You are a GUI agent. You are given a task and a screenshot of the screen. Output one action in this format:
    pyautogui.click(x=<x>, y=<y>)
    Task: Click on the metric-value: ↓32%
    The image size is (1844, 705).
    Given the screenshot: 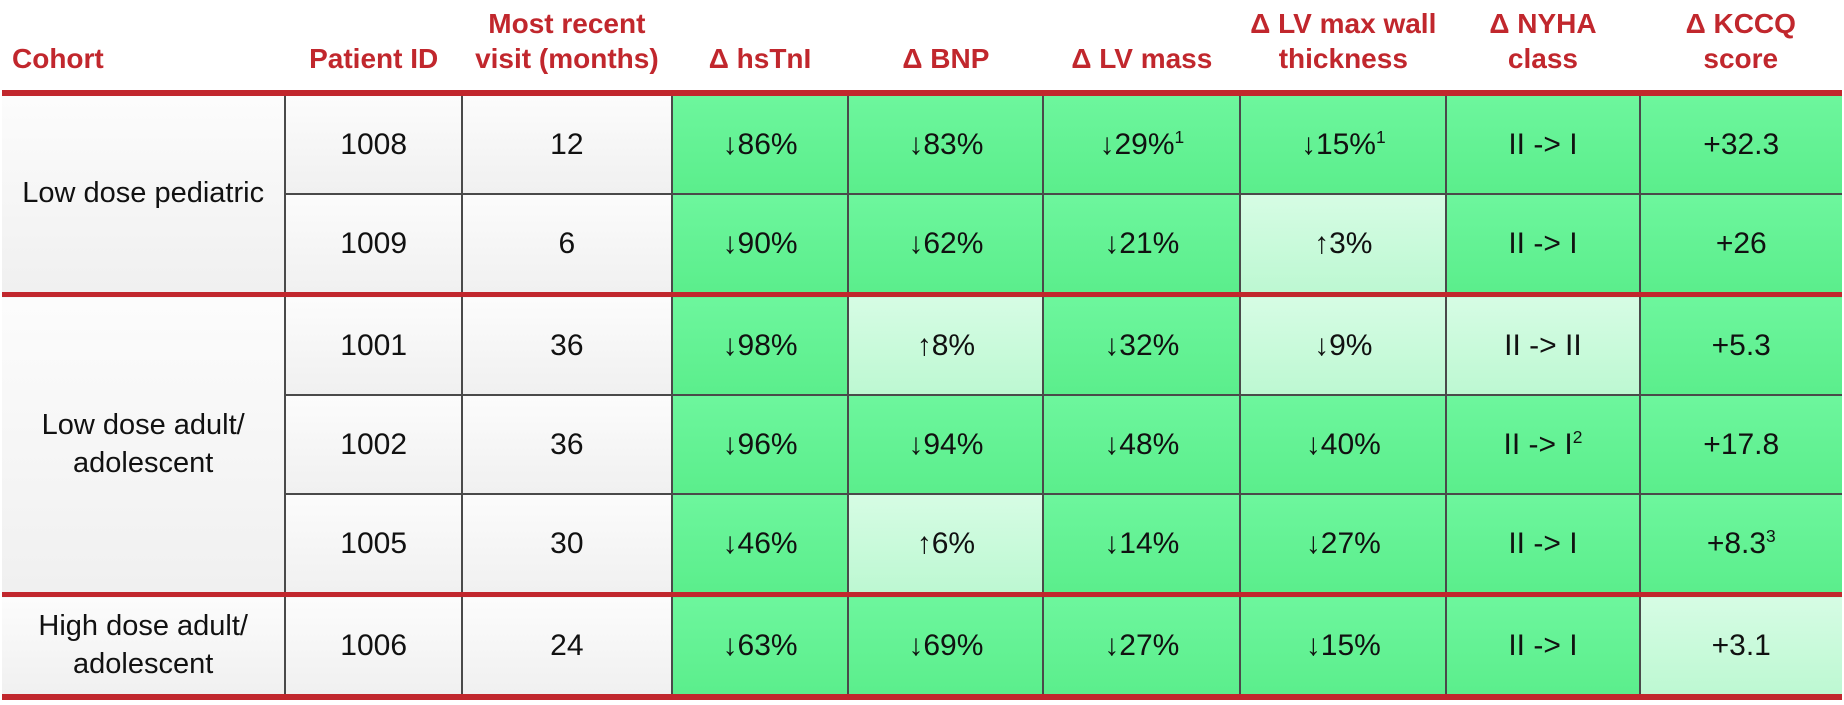 What is the action you would take?
    pyautogui.click(x=1142, y=345)
    